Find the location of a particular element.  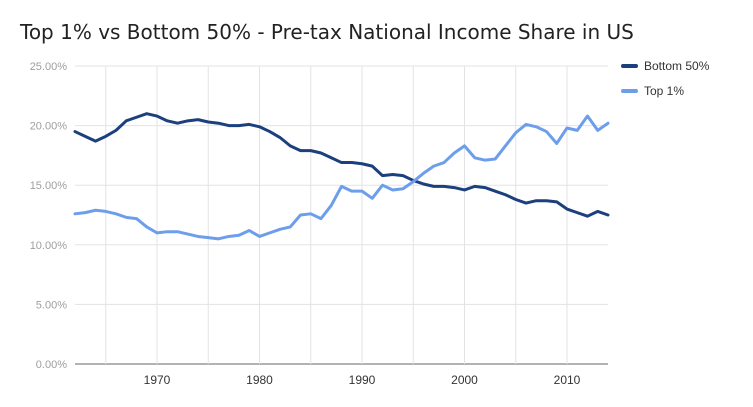

legend: Bottom 50% Top 1% is located at coordinates (665, 78).